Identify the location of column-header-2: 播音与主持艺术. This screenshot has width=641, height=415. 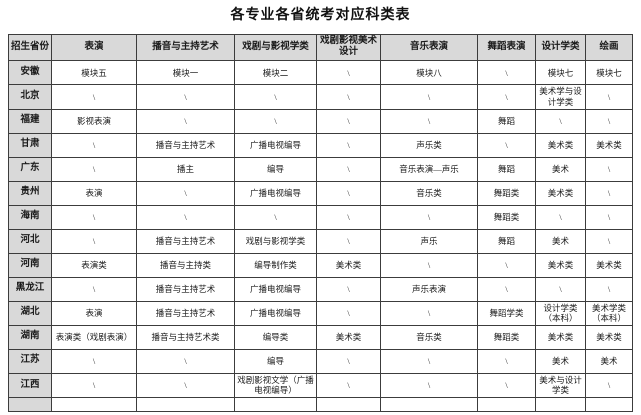
(185, 47).